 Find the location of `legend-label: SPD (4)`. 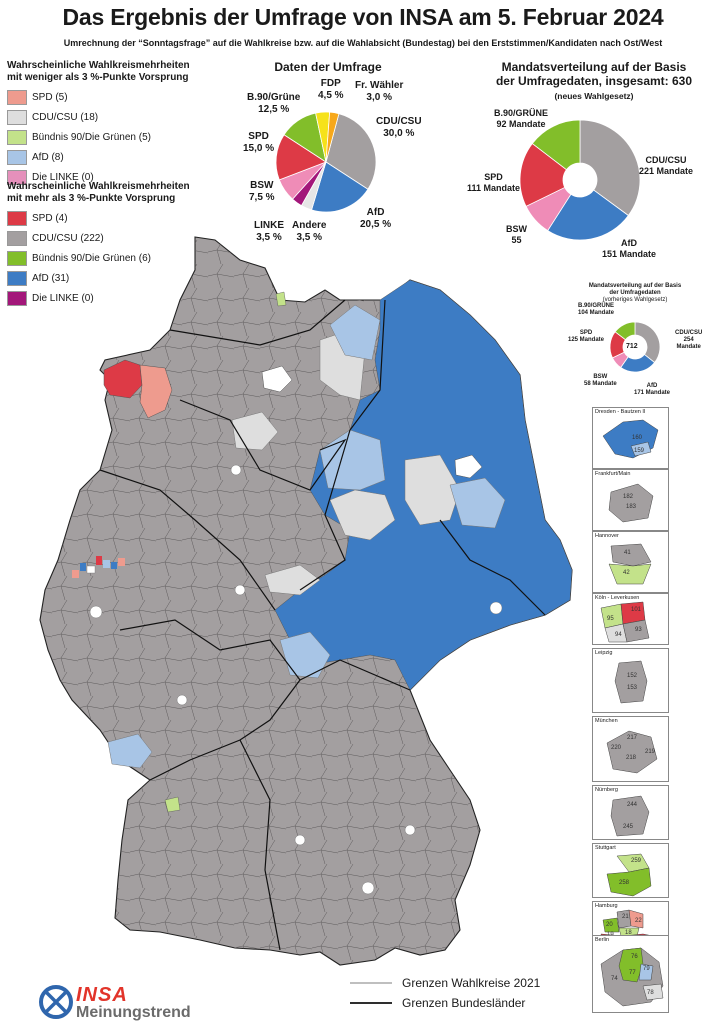

legend-label: SPD (4) is located at coordinates (50, 218).